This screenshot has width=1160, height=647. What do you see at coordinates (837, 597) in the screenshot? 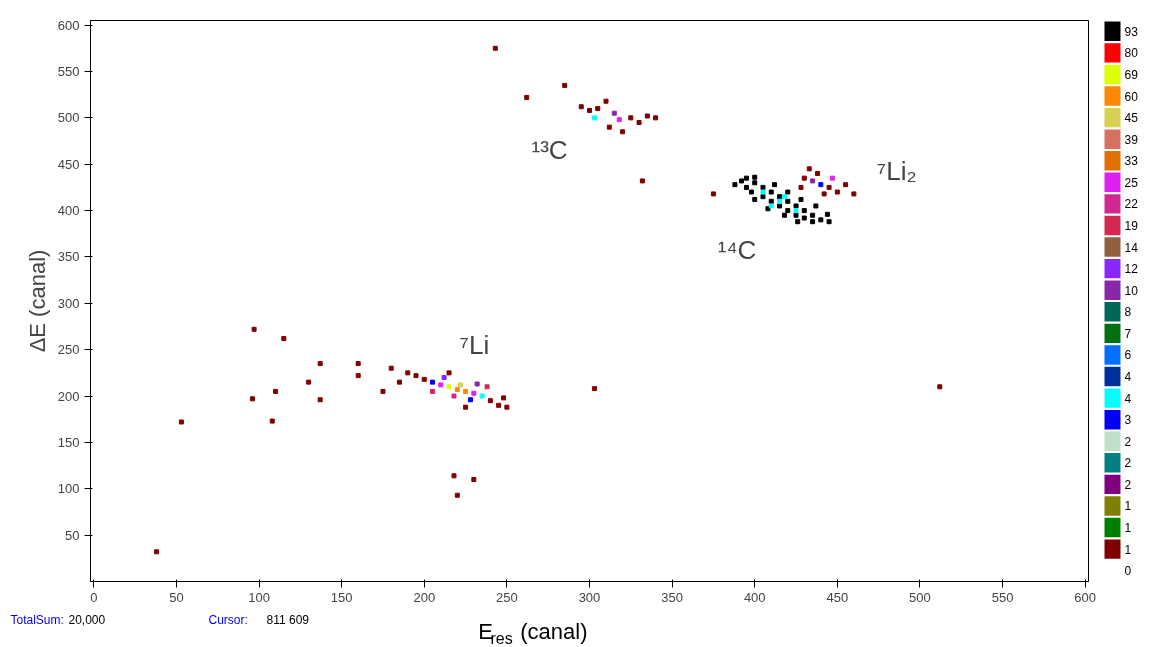
I see `x-tick-label: 450` at bounding box center [837, 597].